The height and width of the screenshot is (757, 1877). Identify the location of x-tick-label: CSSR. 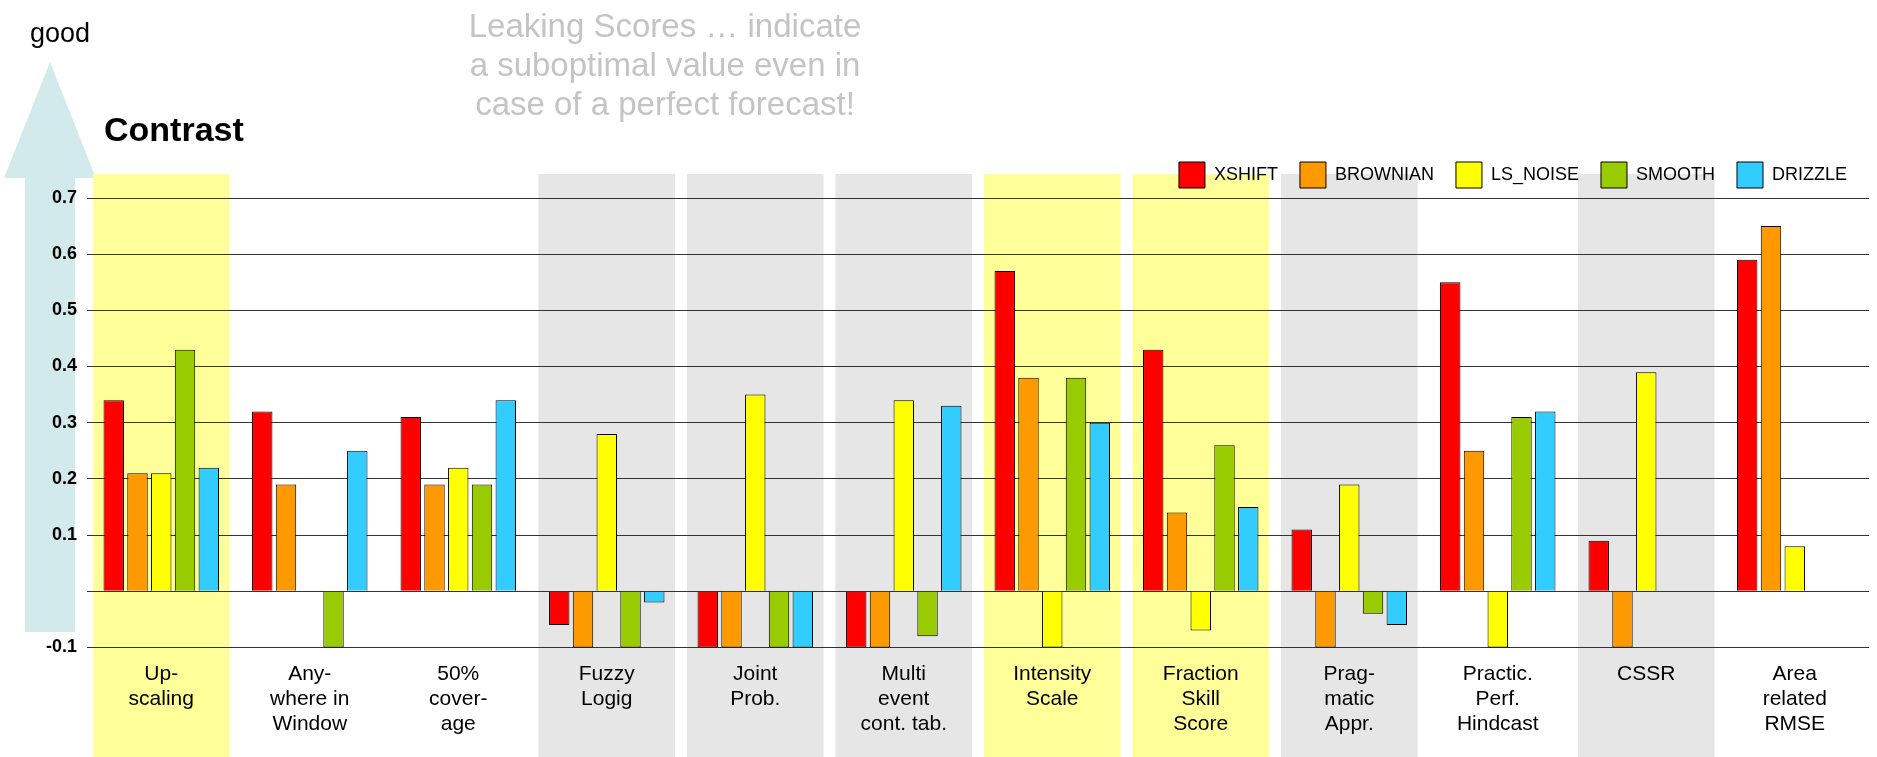
(1646, 672).